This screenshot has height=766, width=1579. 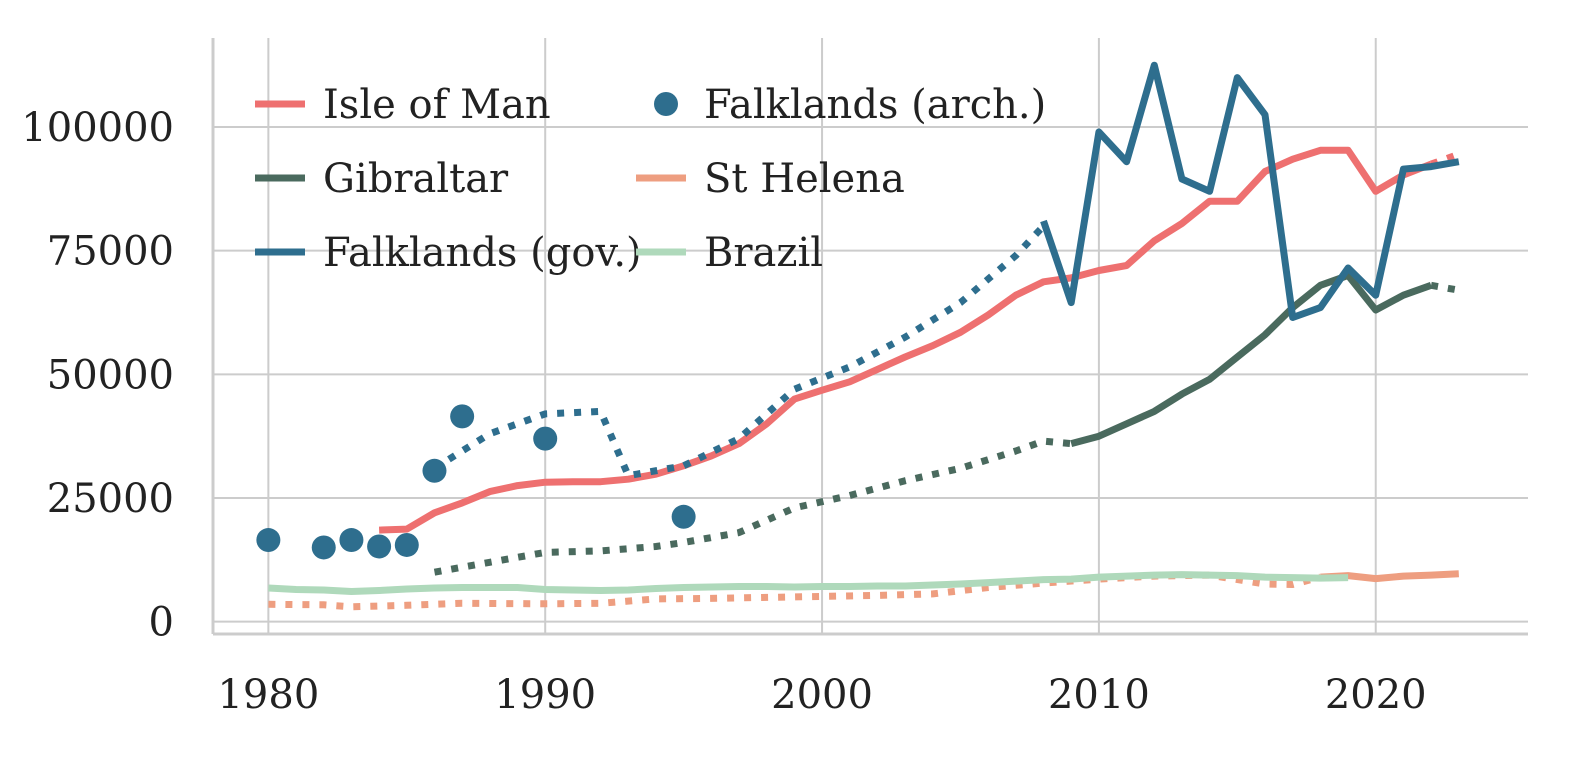 What do you see at coordinates (110, 375) in the screenshot?
I see `y-tick-label-2: 50000` at bounding box center [110, 375].